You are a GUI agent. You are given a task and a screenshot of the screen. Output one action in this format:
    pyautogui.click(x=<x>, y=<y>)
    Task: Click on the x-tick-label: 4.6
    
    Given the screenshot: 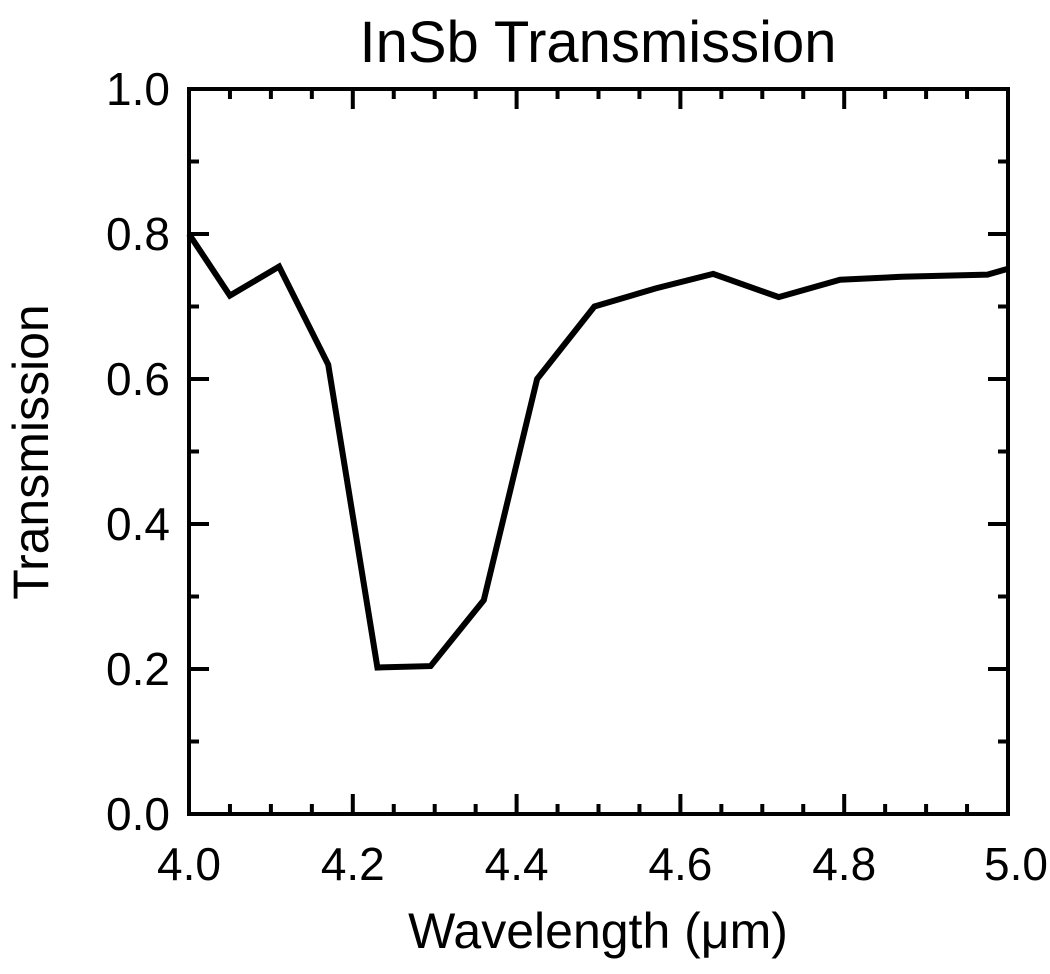 What is the action you would take?
    pyautogui.click(x=680, y=864)
    